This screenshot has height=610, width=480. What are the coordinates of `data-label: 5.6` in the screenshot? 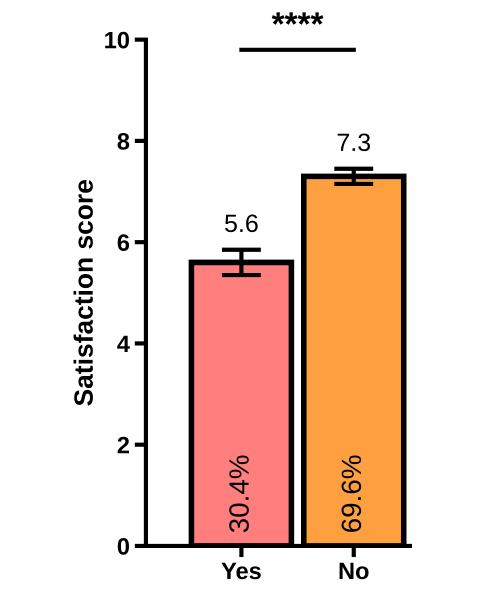 It's located at (241, 223).